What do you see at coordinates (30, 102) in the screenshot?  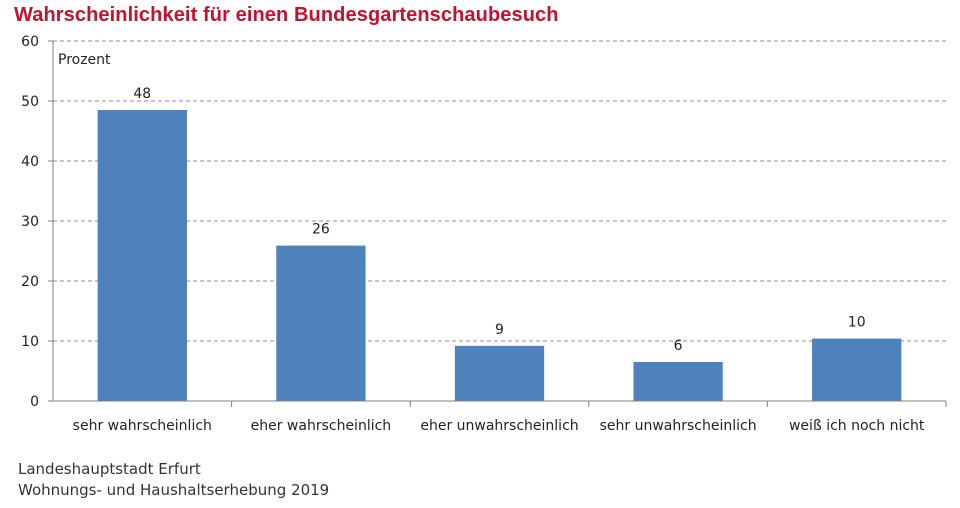 I see `y-tick-label-50: 50` at bounding box center [30, 102].